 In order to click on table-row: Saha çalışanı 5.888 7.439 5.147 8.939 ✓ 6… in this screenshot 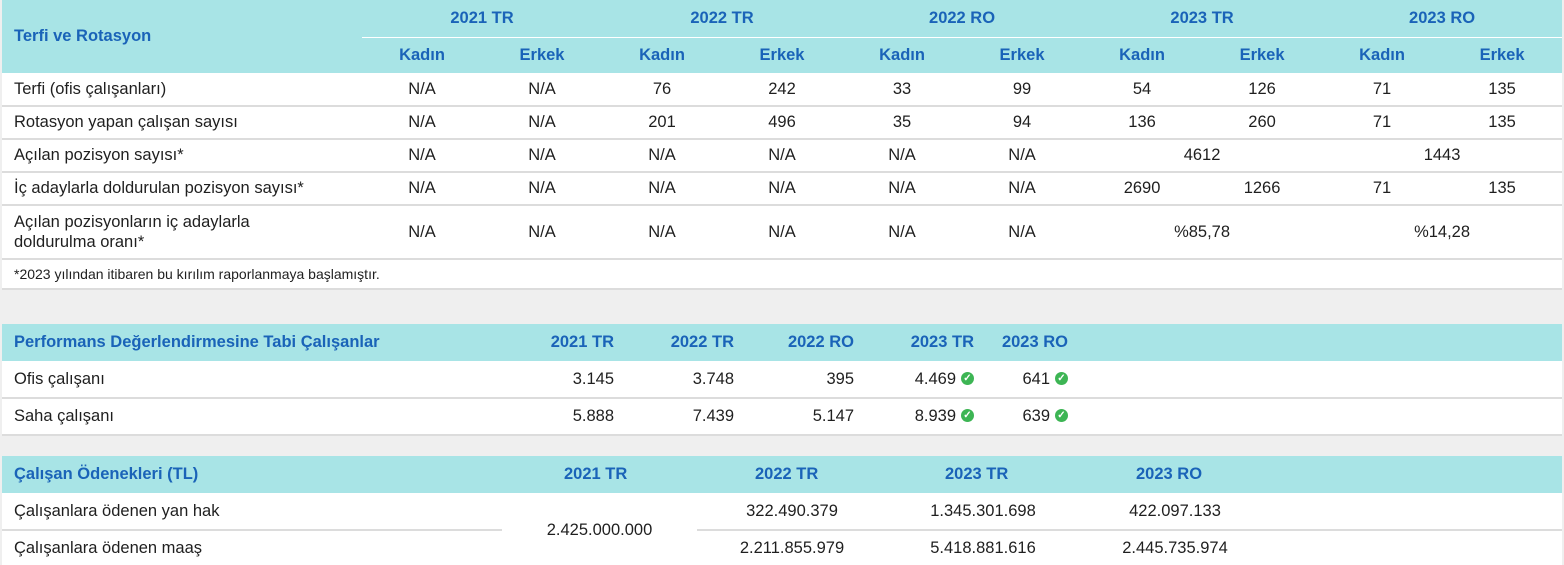, I will do `click(782, 417)`.